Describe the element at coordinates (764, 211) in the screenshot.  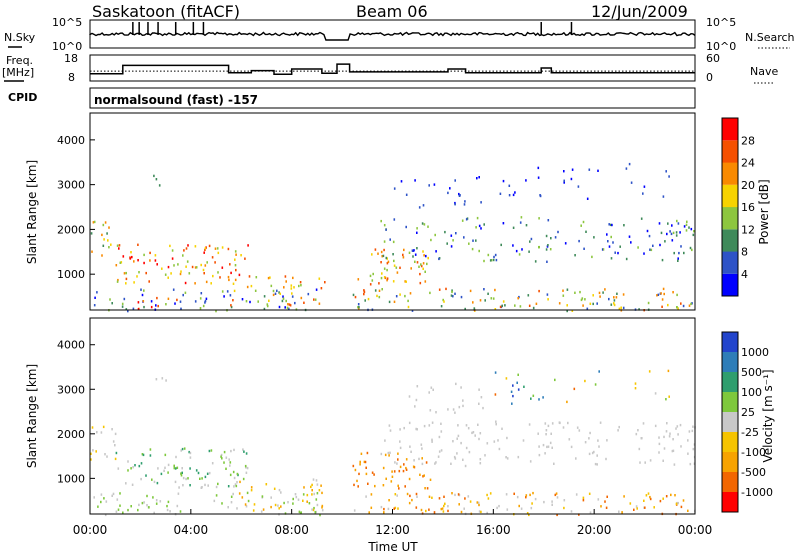
I see `power-colorbar-label: Power [dB]` at that location.